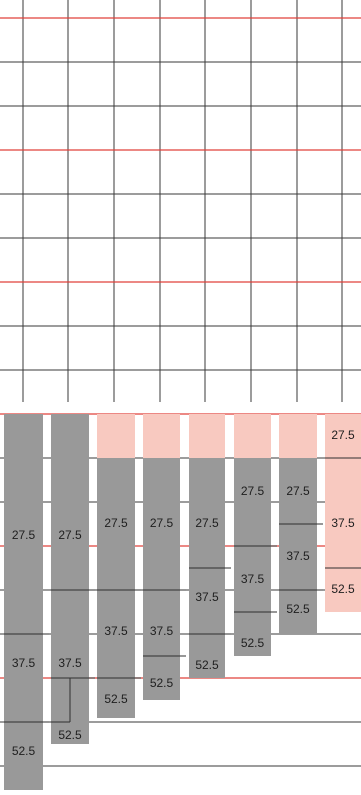  I want to click on column-1: 27.5 37.5 52.5, so click(26, 602).